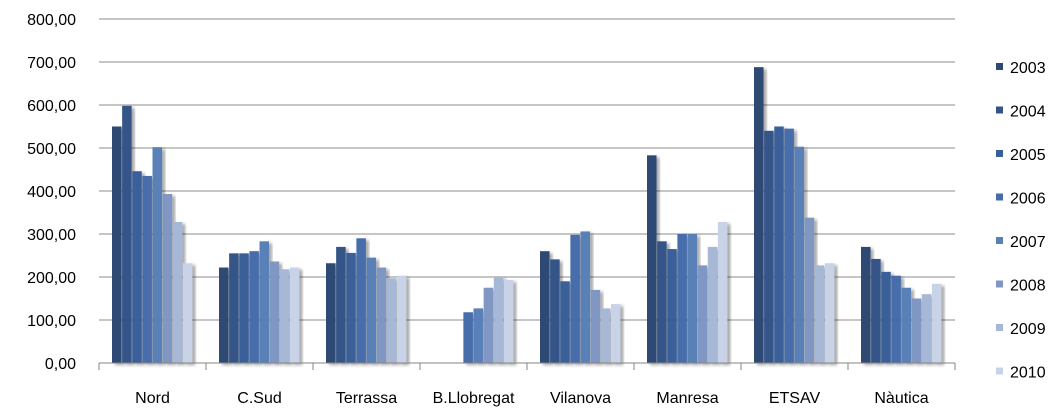  I want to click on bar-2003-Manresa, so click(652, 259).